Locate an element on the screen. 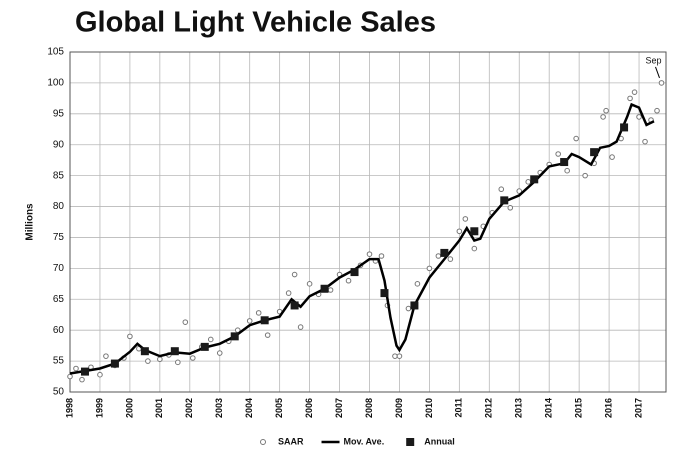 This screenshot has width=700, height=463. x-tick-label: 2007 is located at coordinates (339, 408).